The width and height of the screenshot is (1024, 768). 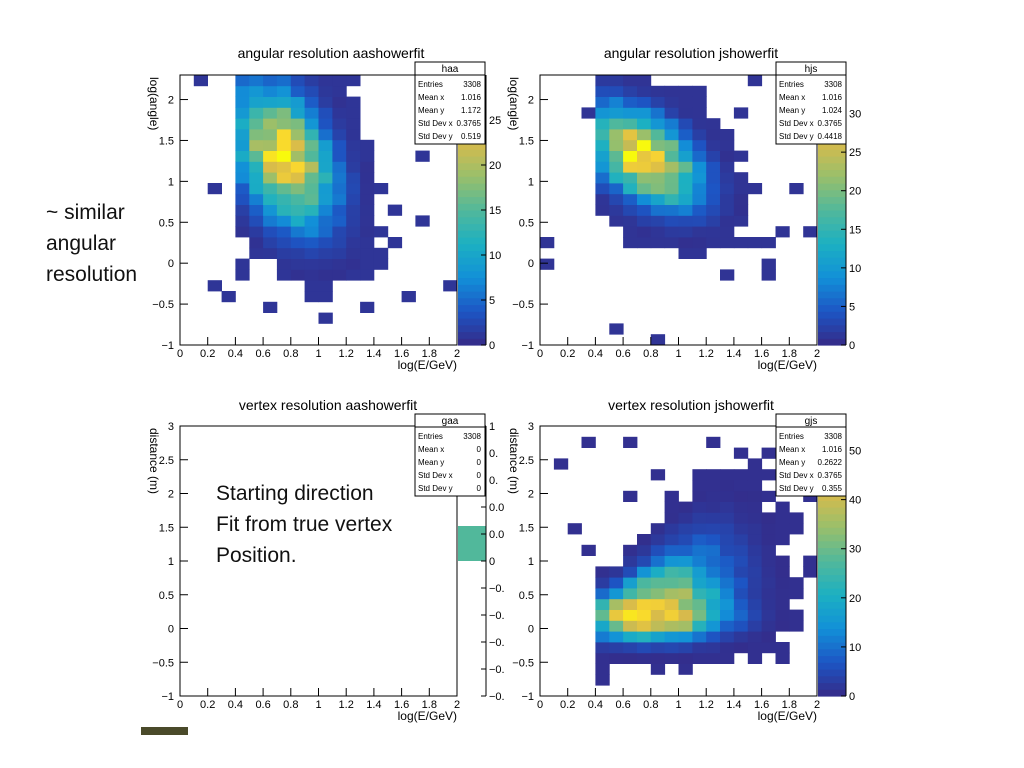 What do you see at coordinates (733, 354) in the screenshot?
I see `x-tick-label: 1.4` at bounding box center [733, 354].